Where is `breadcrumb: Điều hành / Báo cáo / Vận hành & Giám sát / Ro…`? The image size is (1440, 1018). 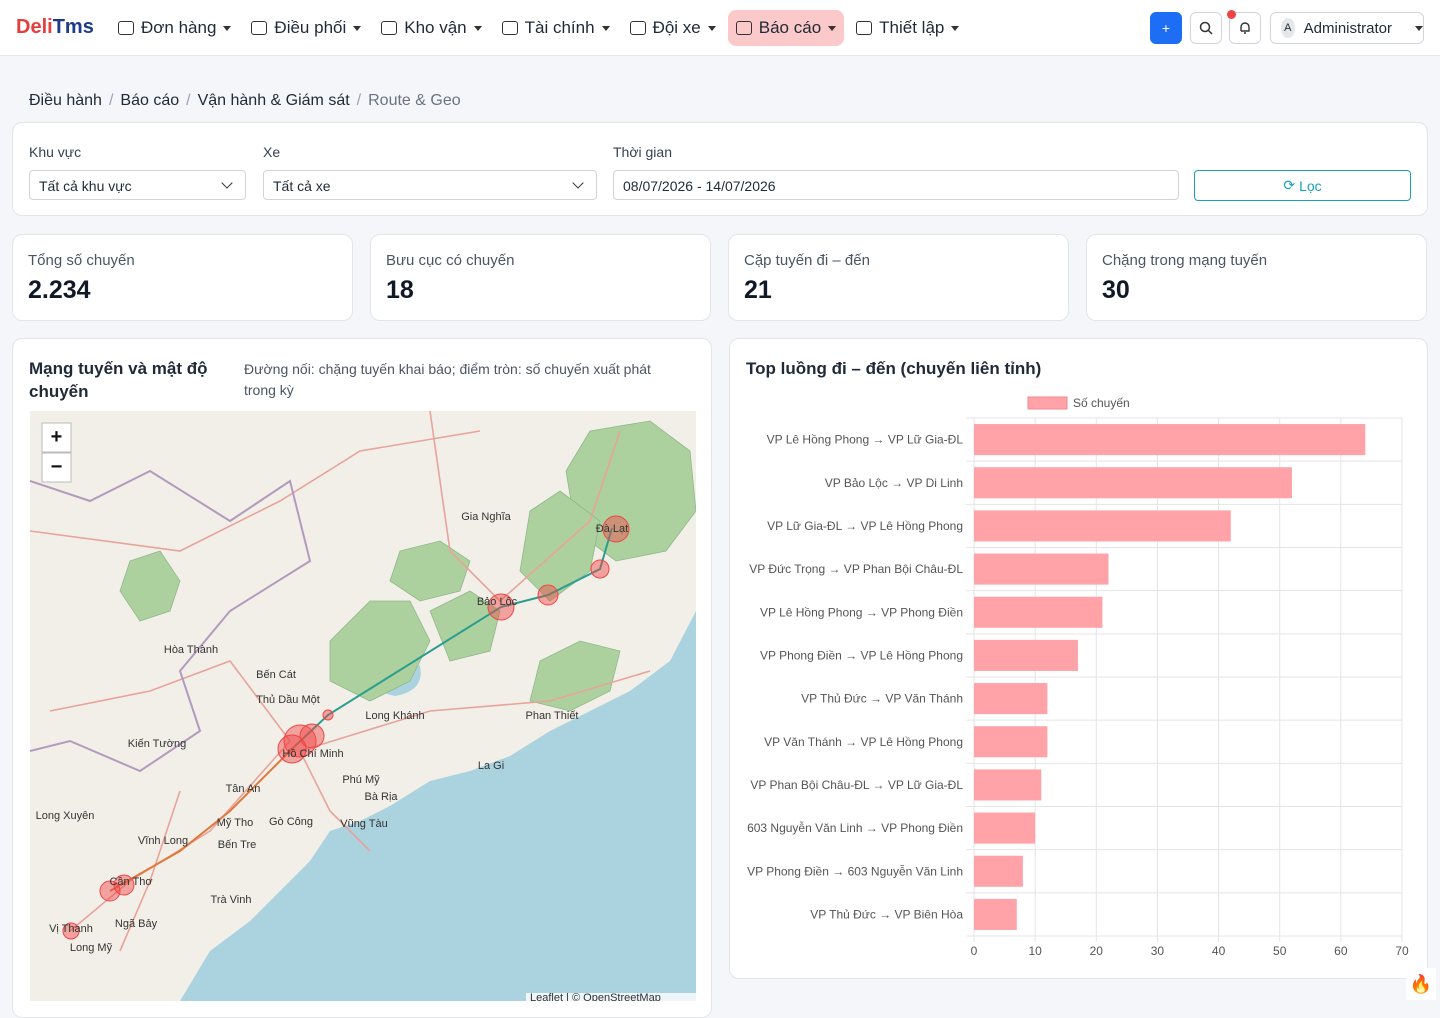
breadcrumb: Điều hành / Báo cáo / Vận hành & Giám sát / Ro… is located at coordinates (245, 101).